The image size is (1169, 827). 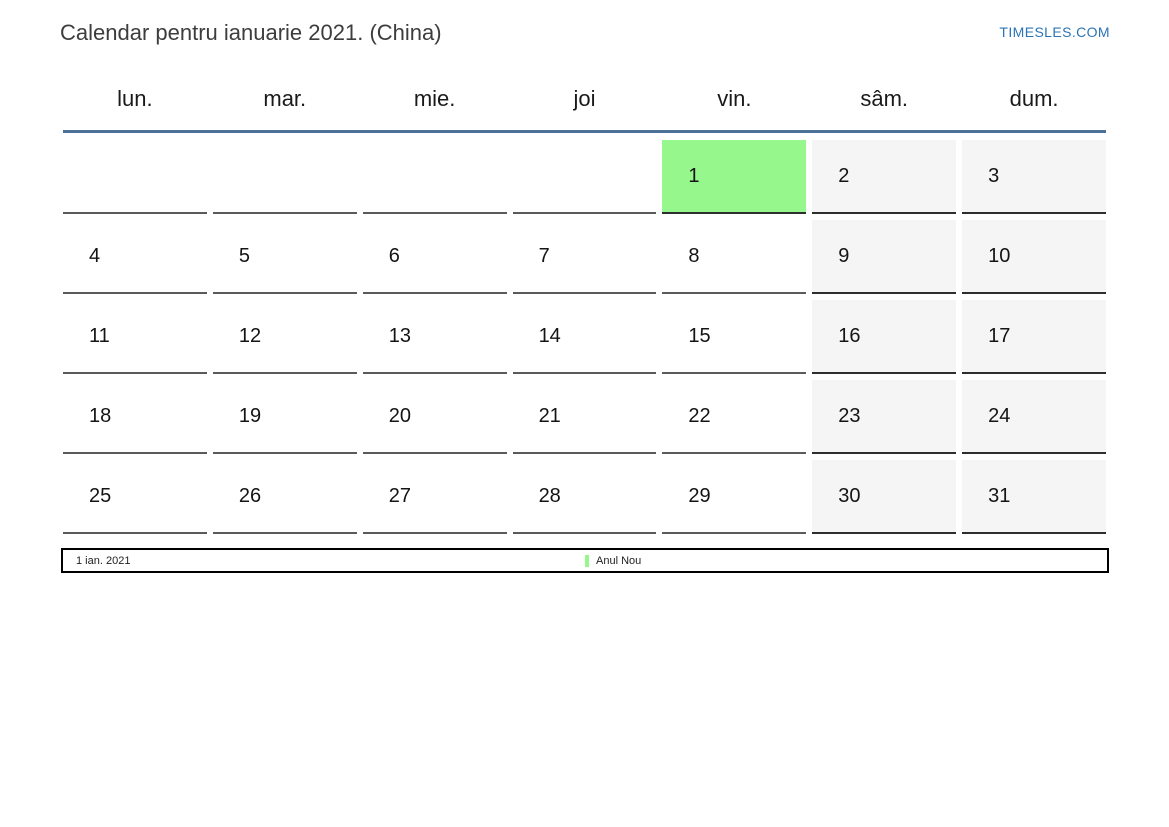 I want to click on day-cell-7: 7, so click(x=584, y=257).